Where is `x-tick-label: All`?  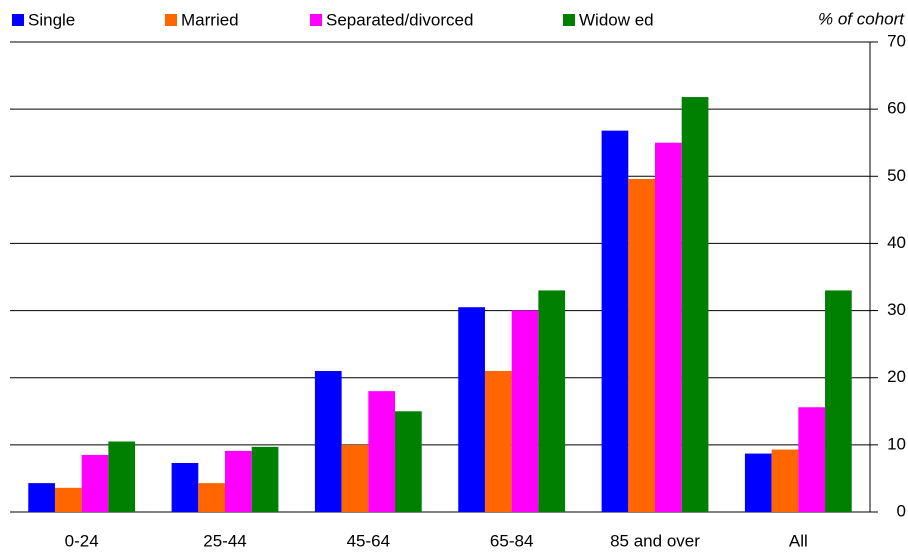 x-tick-label: All is located at coordinates (798, 540).